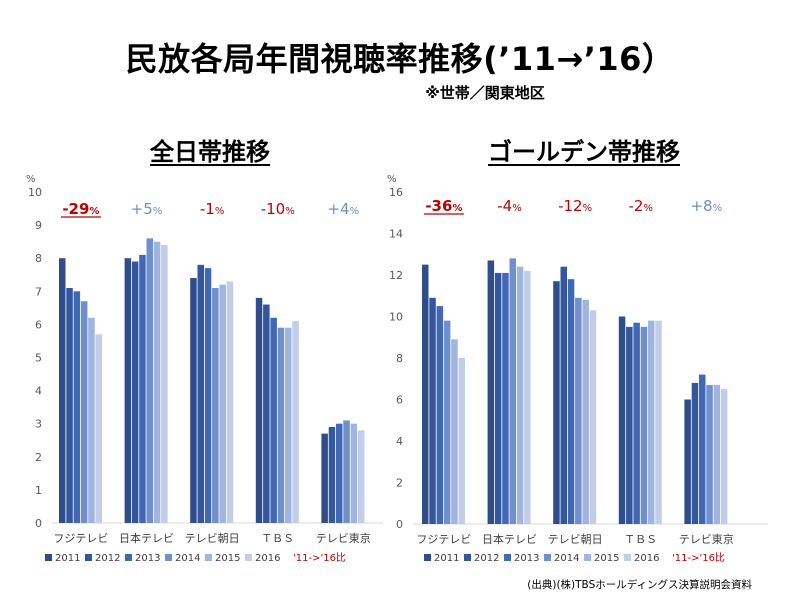  I want to click on legend-note: '11->'16比, so click(319, 558).